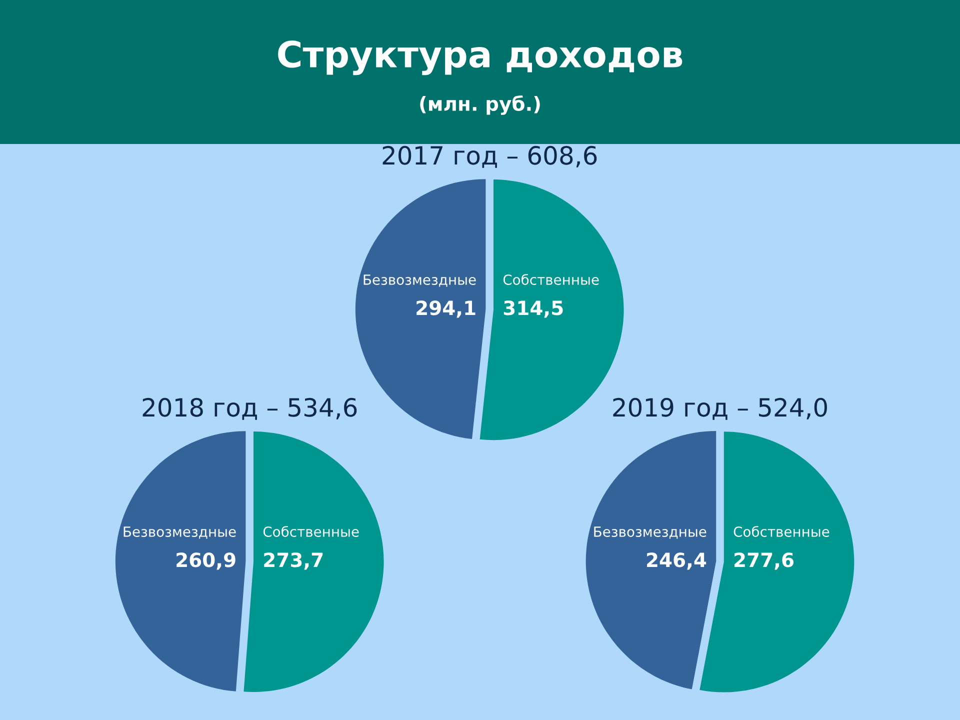 This screenshot has width=960, height=720. I want to click on text: (млн. руб.), so click(480, 105).